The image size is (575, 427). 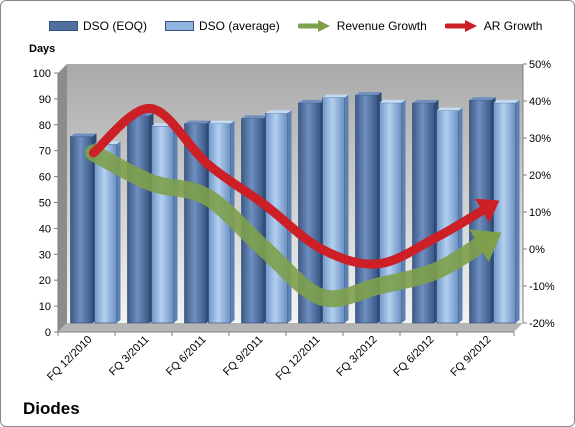 What do you see at coordinates (540, 65) in the screenshot?
I see `y2-tick-label-7: 50%` at bounding box center [540, 65].